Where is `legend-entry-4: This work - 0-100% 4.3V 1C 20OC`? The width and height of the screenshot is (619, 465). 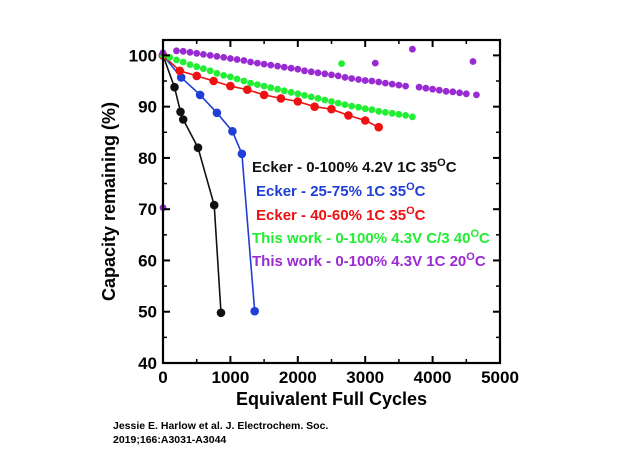
legend-entry-4: This work - 0-100% 4.3V 1C 20OC is located at coordinates (369, 260).